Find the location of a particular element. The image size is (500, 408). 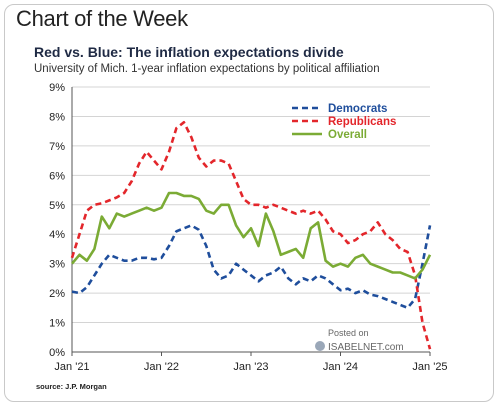

y-tick-label: 9% is located at coordinates (57, 88).